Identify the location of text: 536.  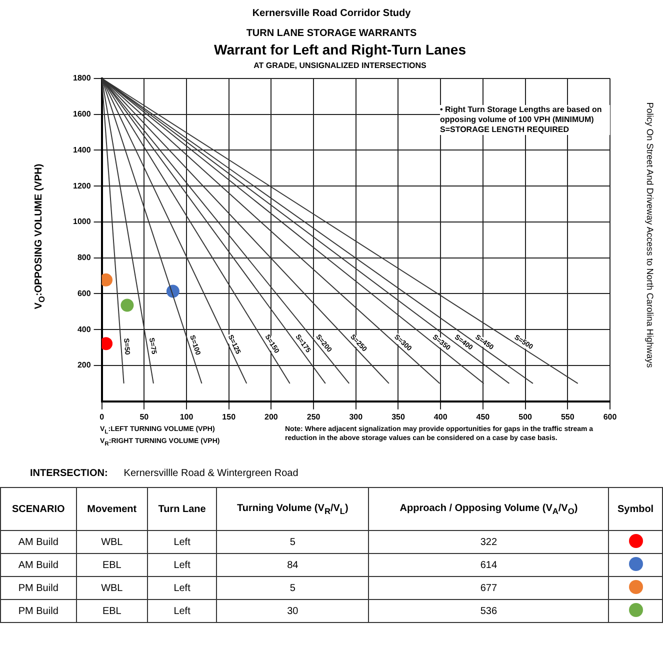
(488, 611).